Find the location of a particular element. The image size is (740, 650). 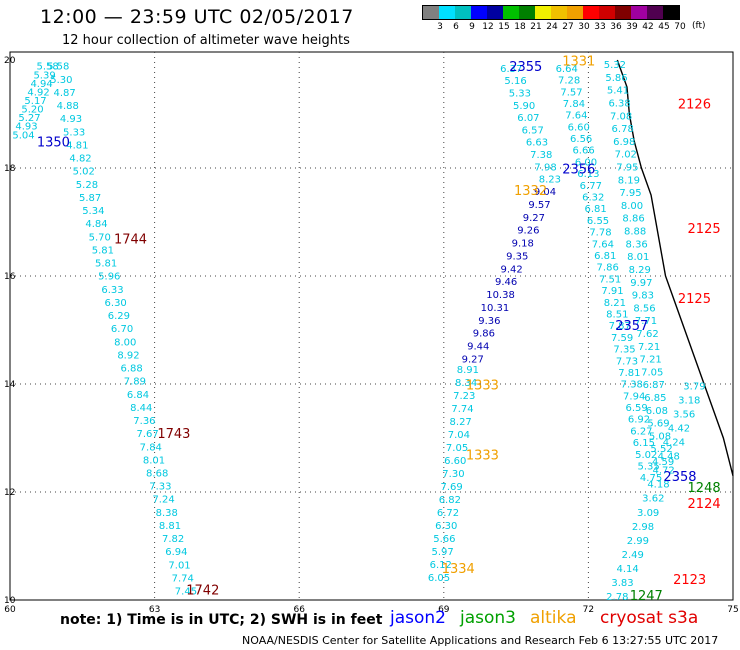

scale-tick-label: 3 is located at coordinates (440, 27).